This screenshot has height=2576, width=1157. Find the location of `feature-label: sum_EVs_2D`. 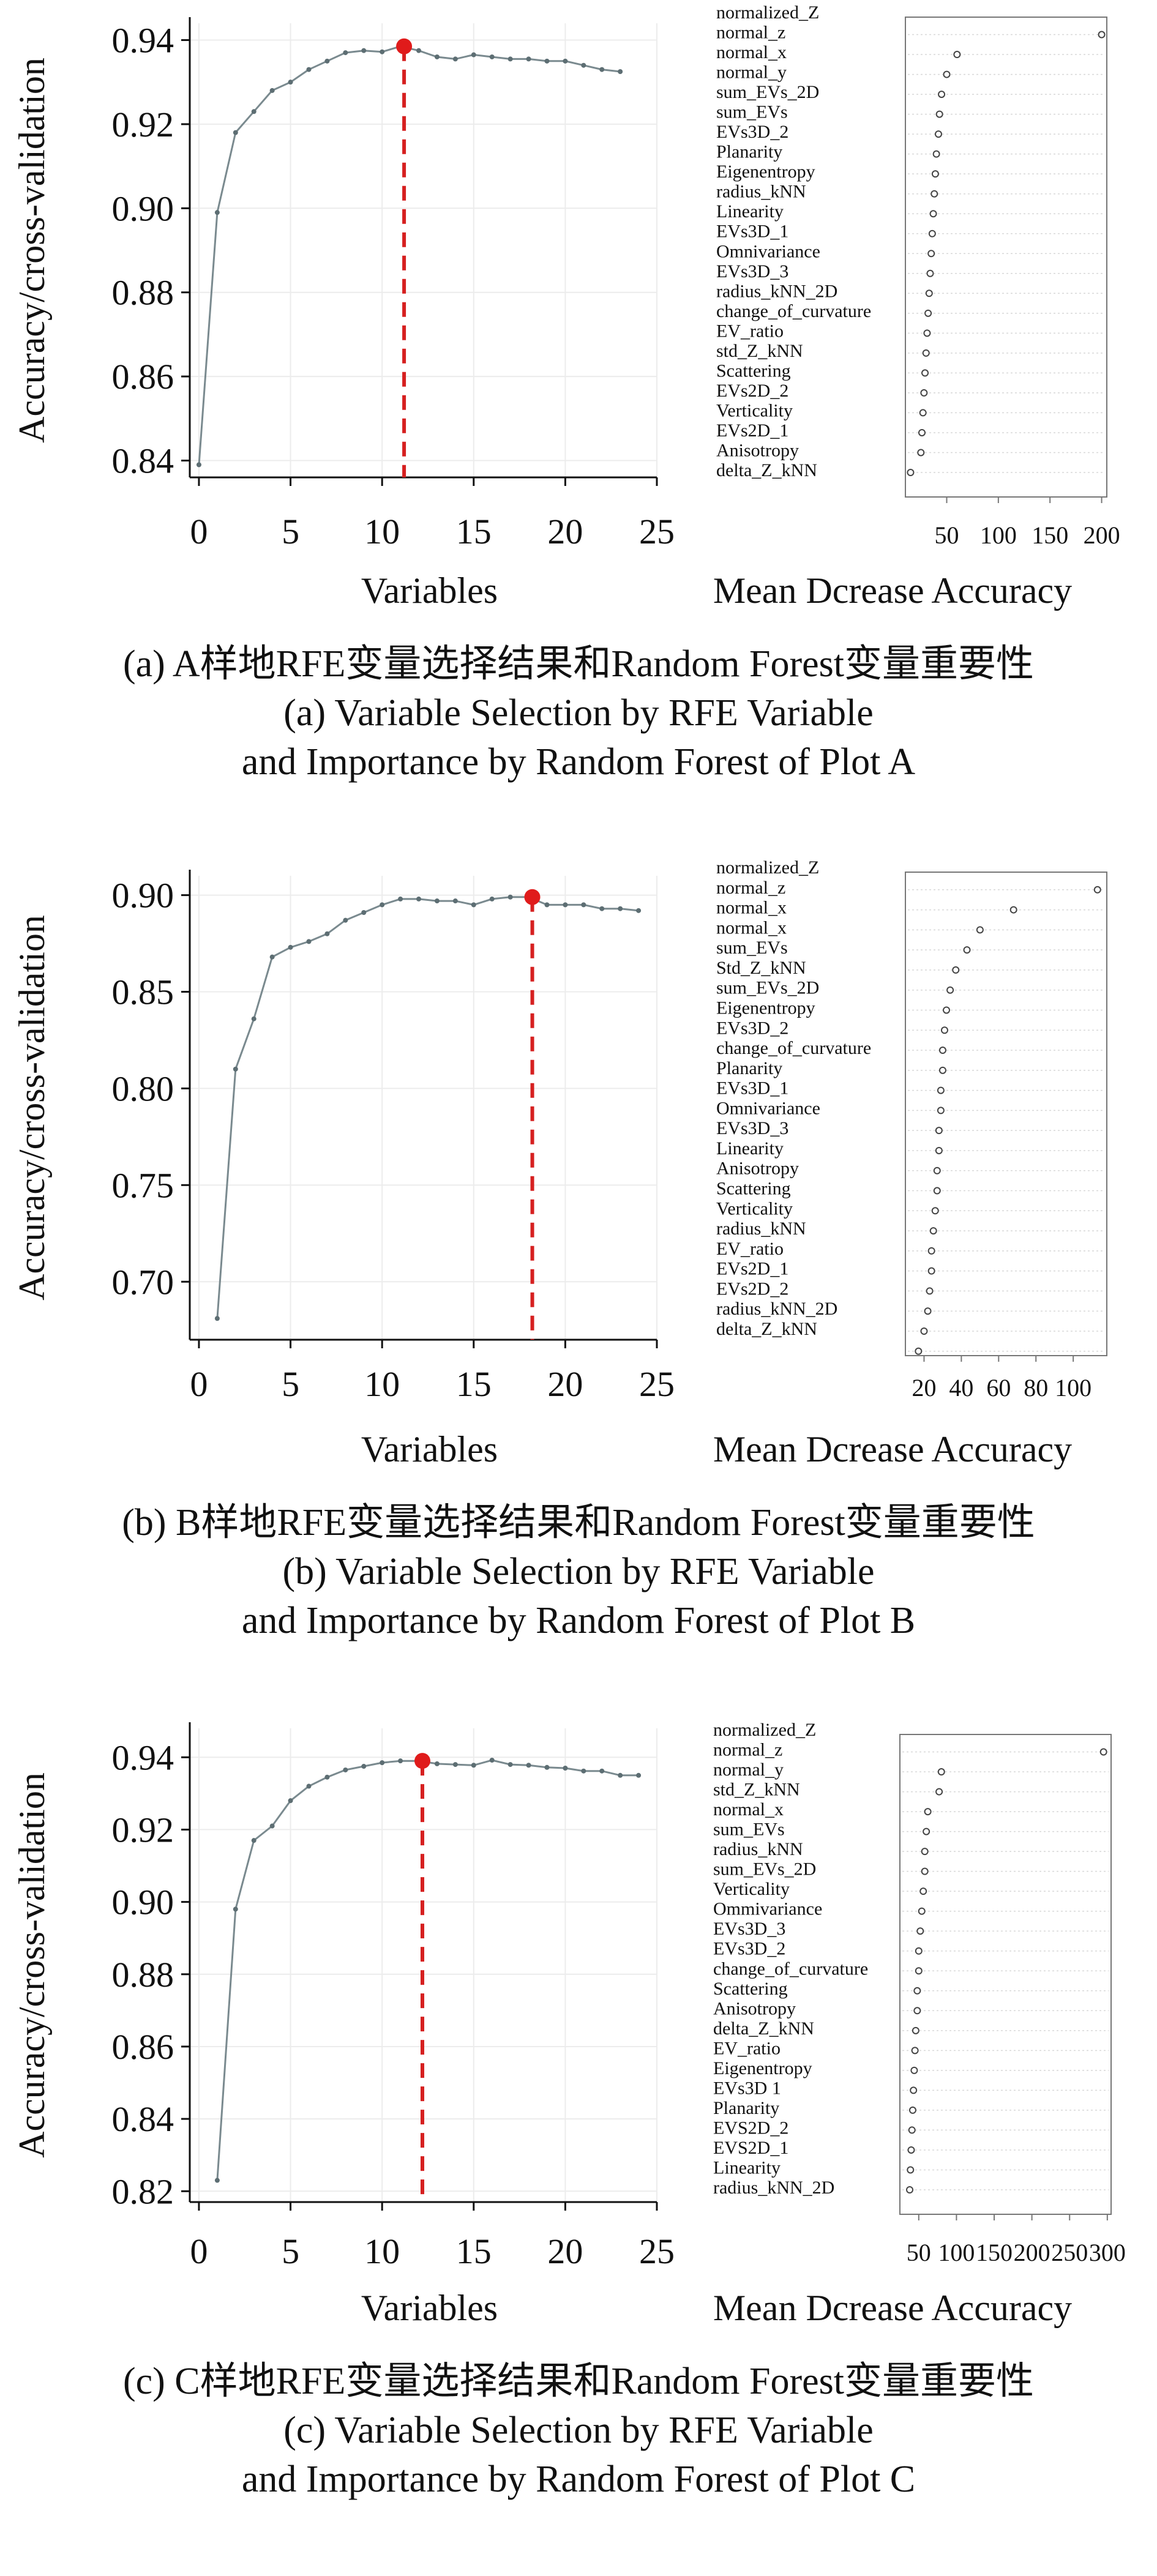

feature-label: sum_EVs_2D is located at coordinates (767, 92).